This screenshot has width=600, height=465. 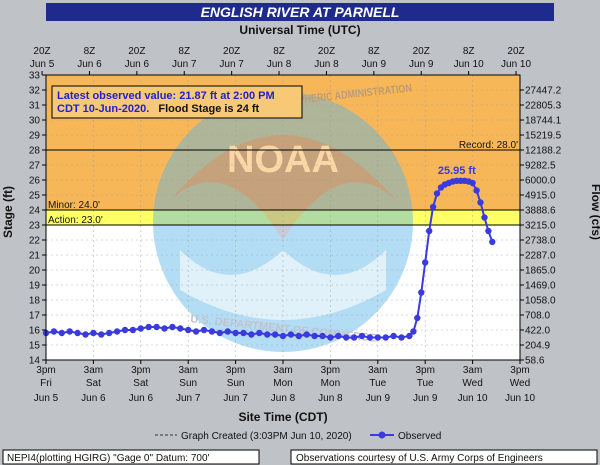 I want to click on site-tick-day: Sun, so click(x=188, y=383).